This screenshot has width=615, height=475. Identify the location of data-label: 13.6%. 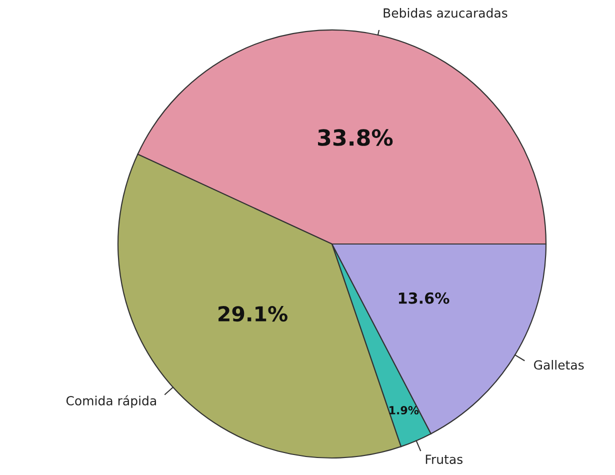
(424, 298).